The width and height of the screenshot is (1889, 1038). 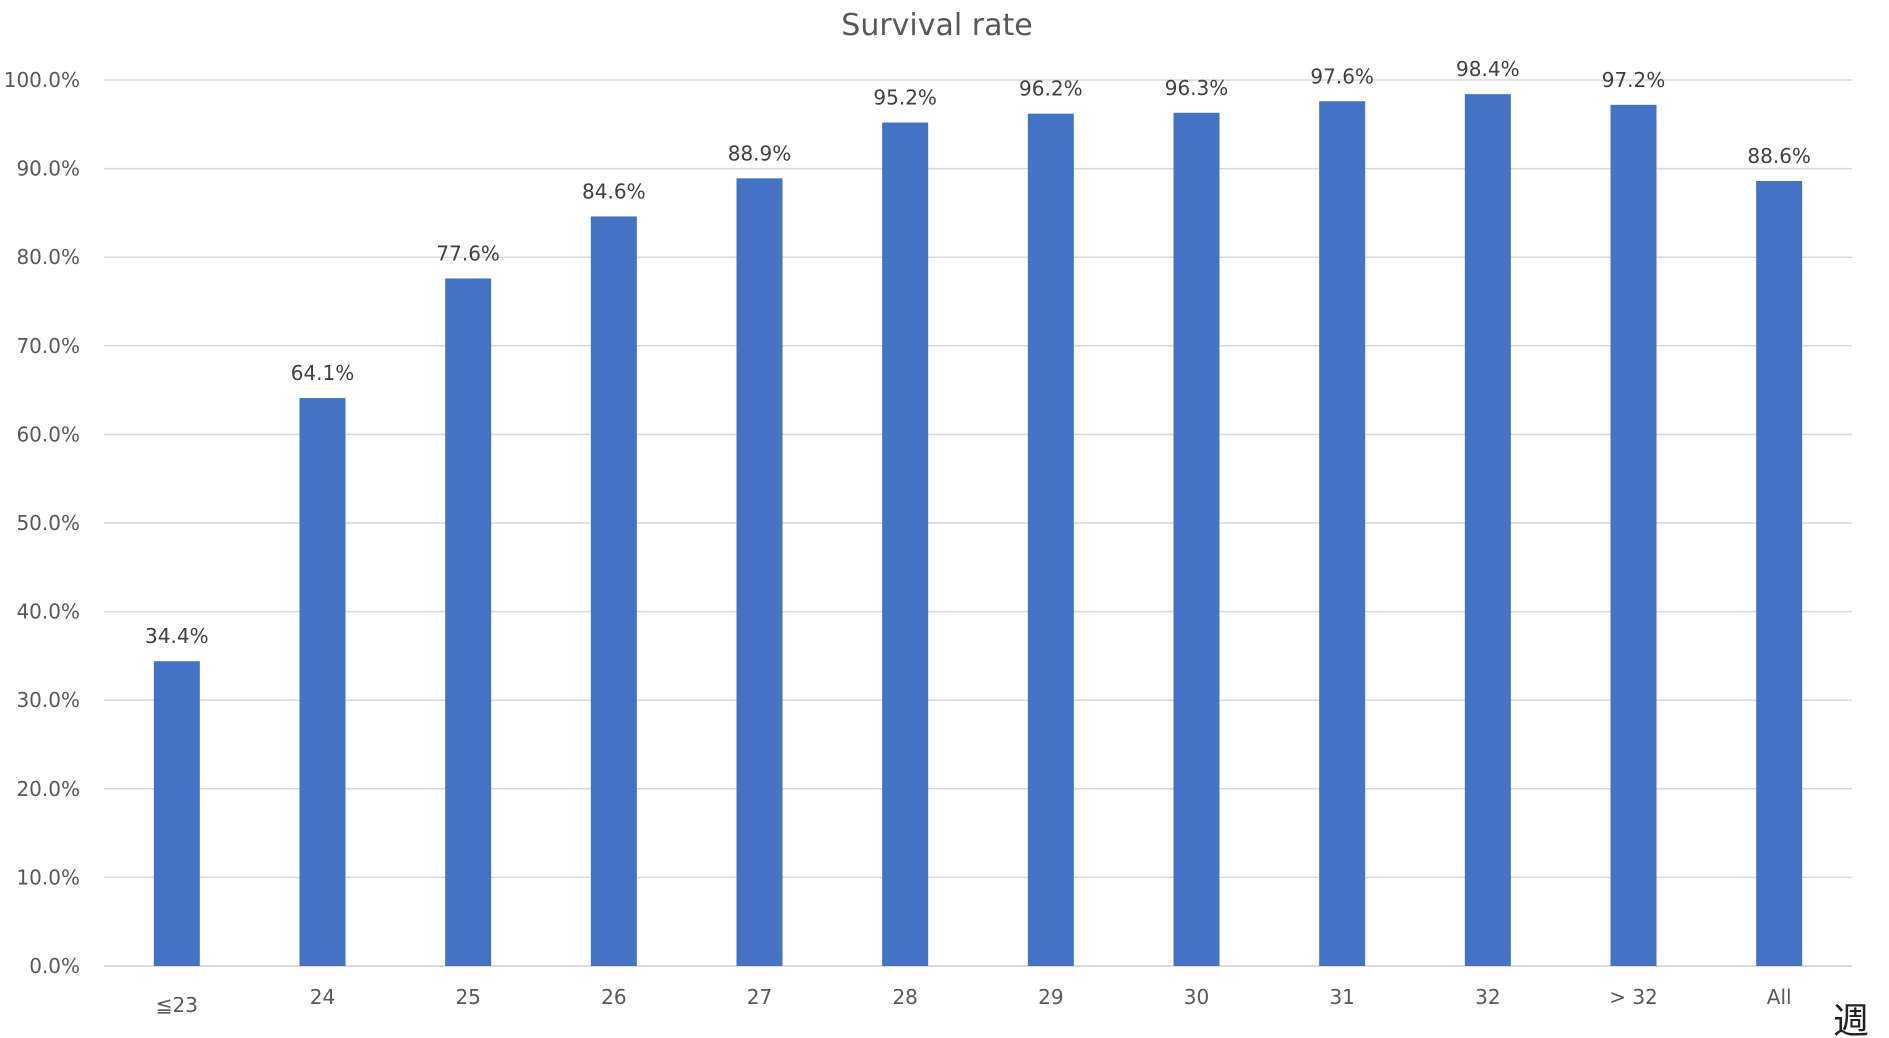 I want to click on y-tick-label: 80.0%, so click(x=48, y=257).